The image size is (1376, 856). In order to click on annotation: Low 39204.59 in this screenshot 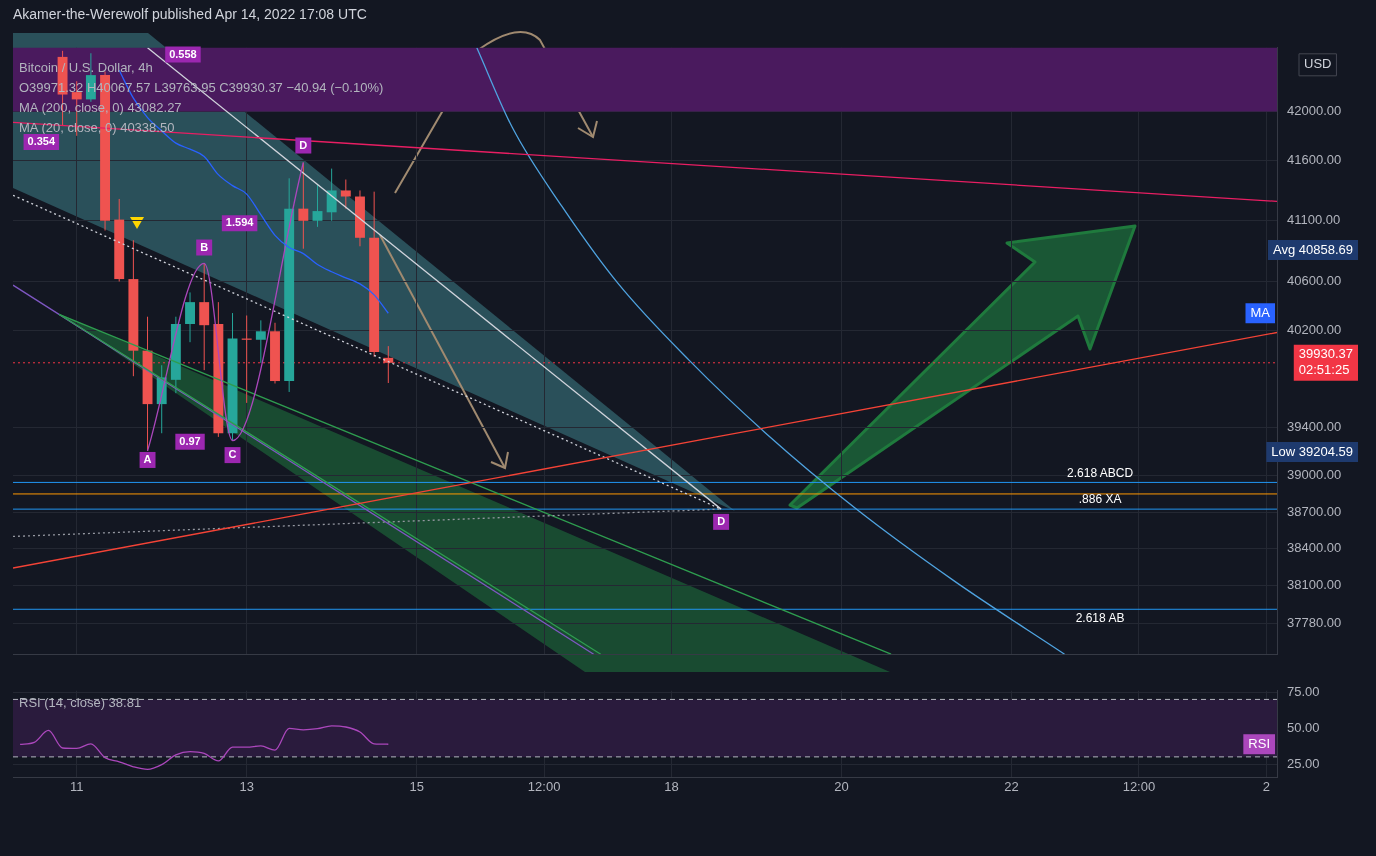, I will do `click(1312, 451)`.